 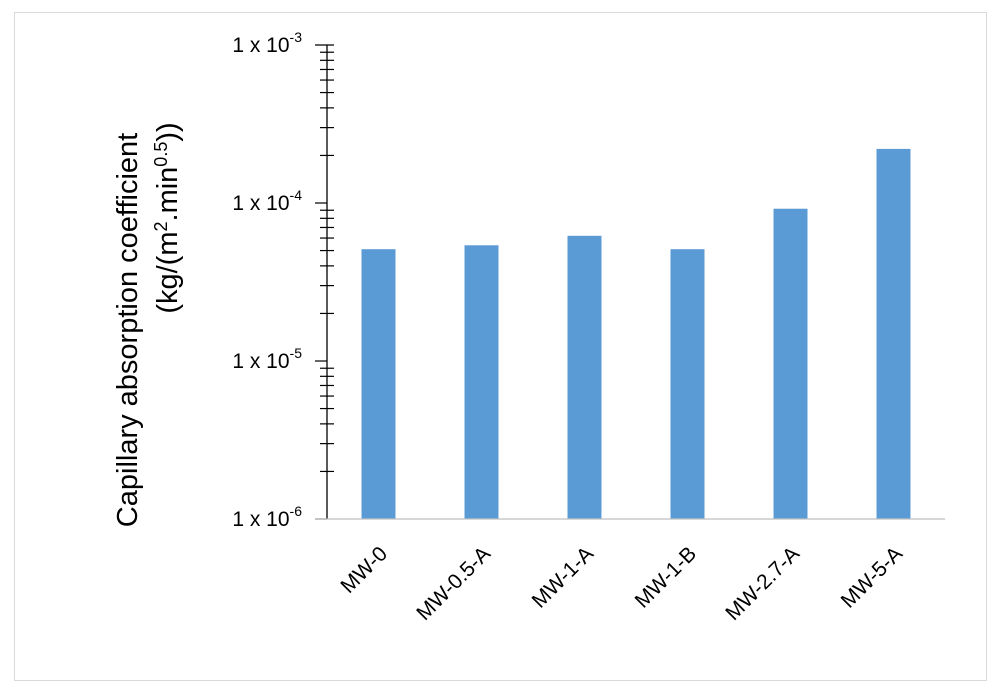 I want to click on x-tick-labels: MW-0 MW-0.5-A MW-1-A MW-1-B MW-2.7-A MW-5-A, so click(x=621, y=583).